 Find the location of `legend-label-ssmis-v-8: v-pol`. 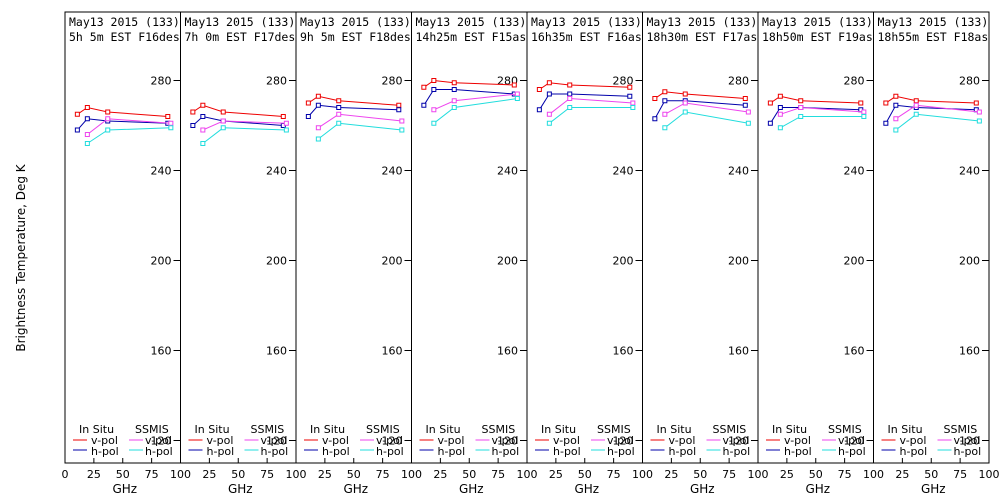

legend-label-ssmis-v-8: v-pol is located at coordinates (967, 440).